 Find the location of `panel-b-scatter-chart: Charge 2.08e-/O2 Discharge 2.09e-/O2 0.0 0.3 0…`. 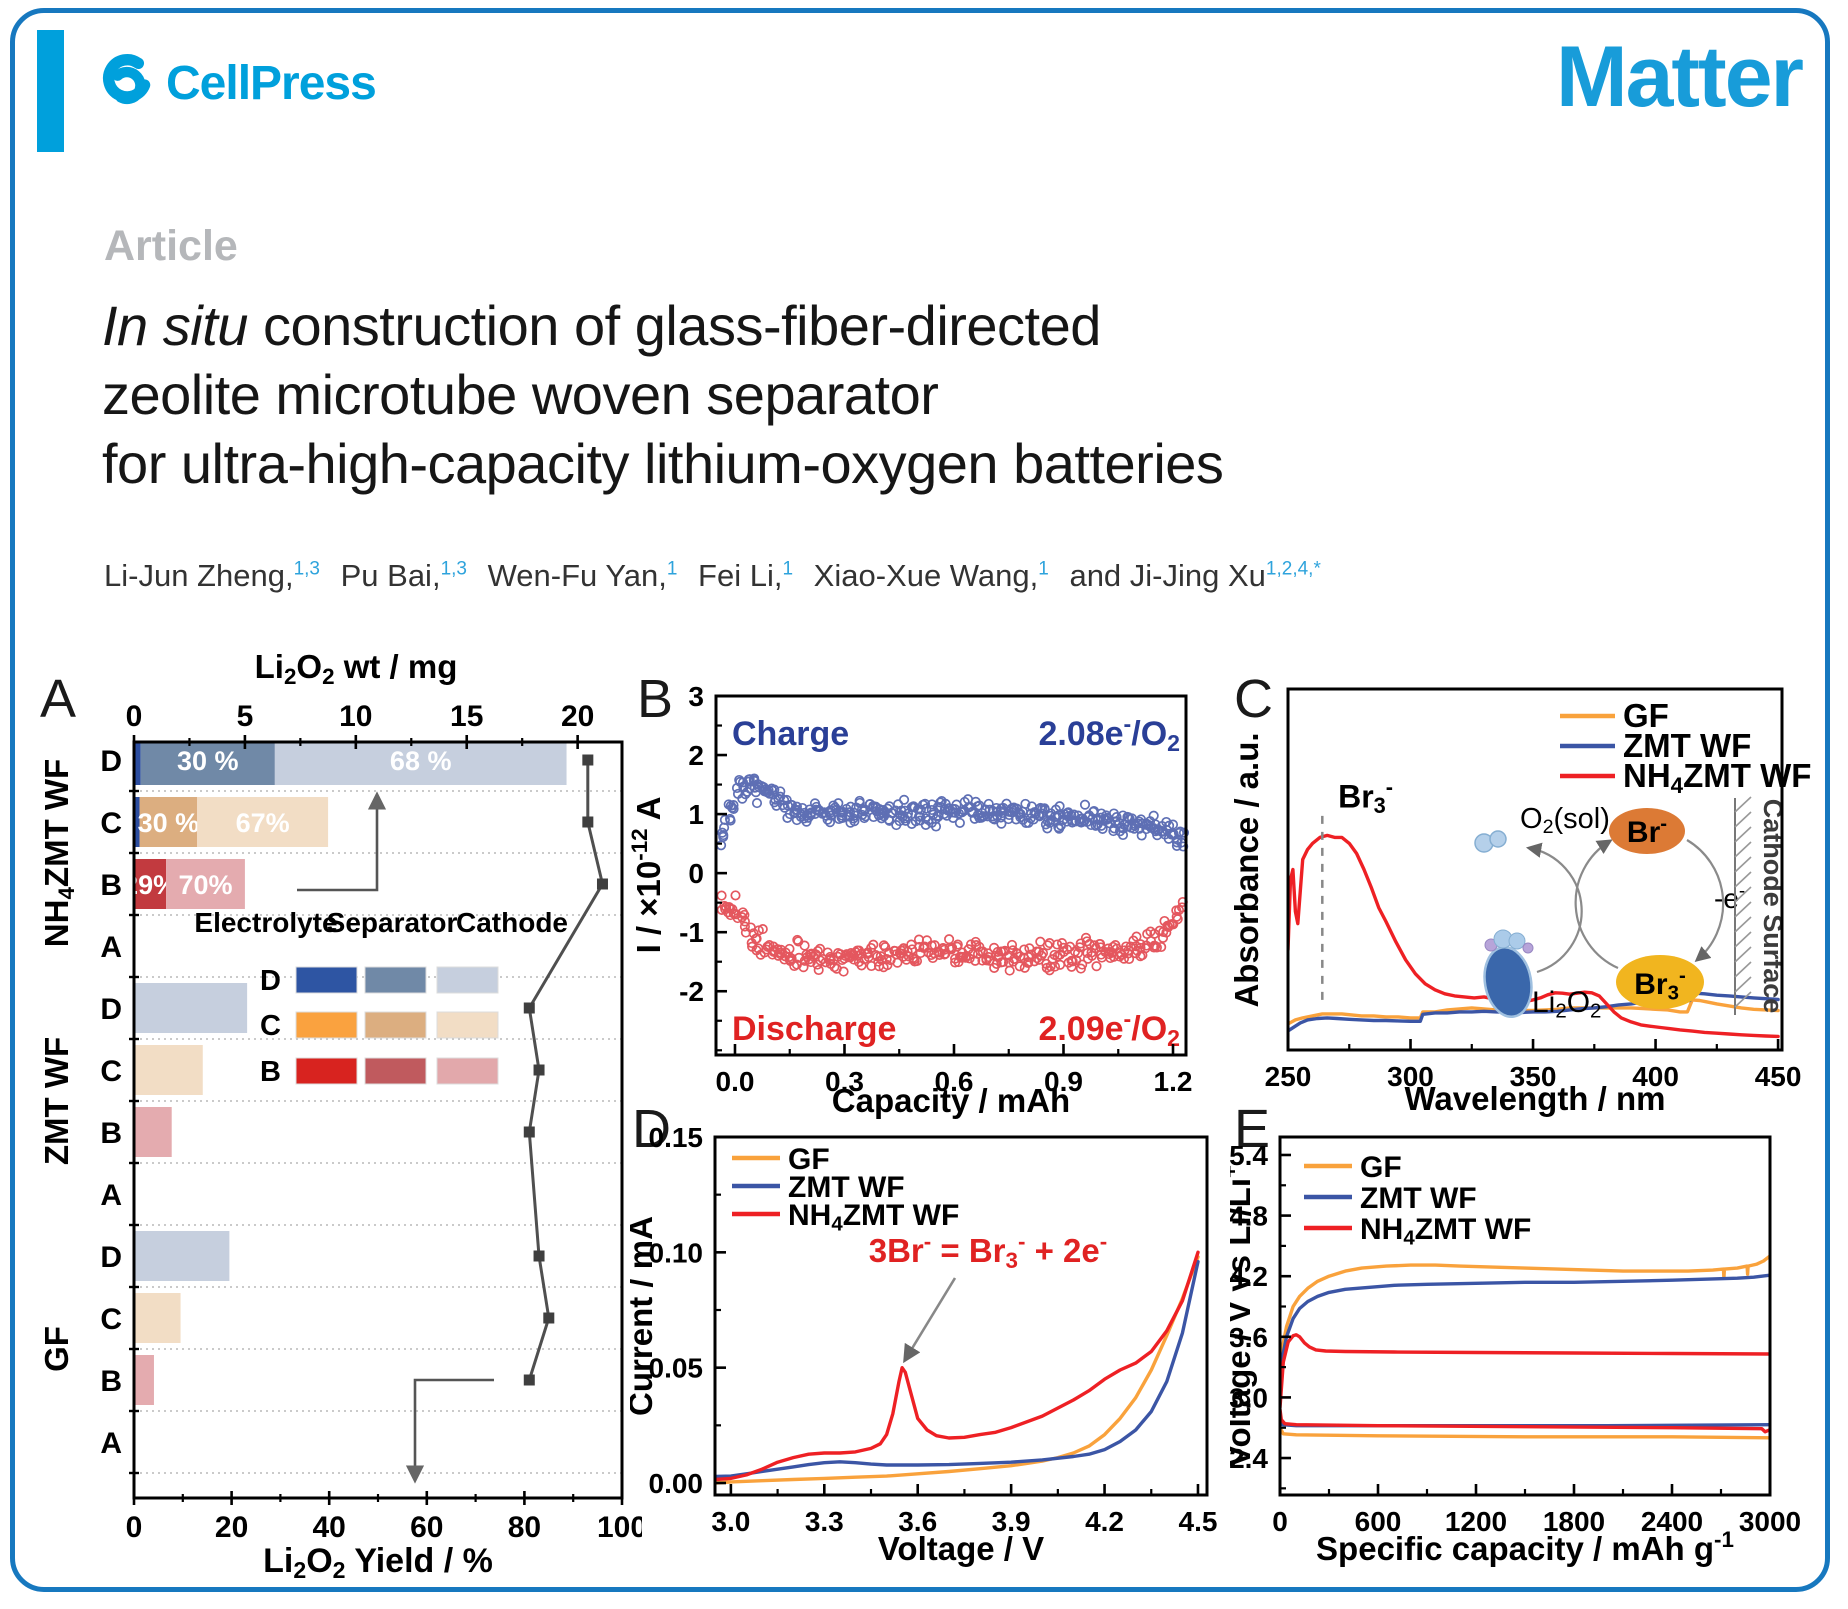

panel-b-scatter-chart: Charge 2.08e-/O2 Discharge 2.09e-/O2 0.0 0.3 0… is located at coordinates (928, 892).